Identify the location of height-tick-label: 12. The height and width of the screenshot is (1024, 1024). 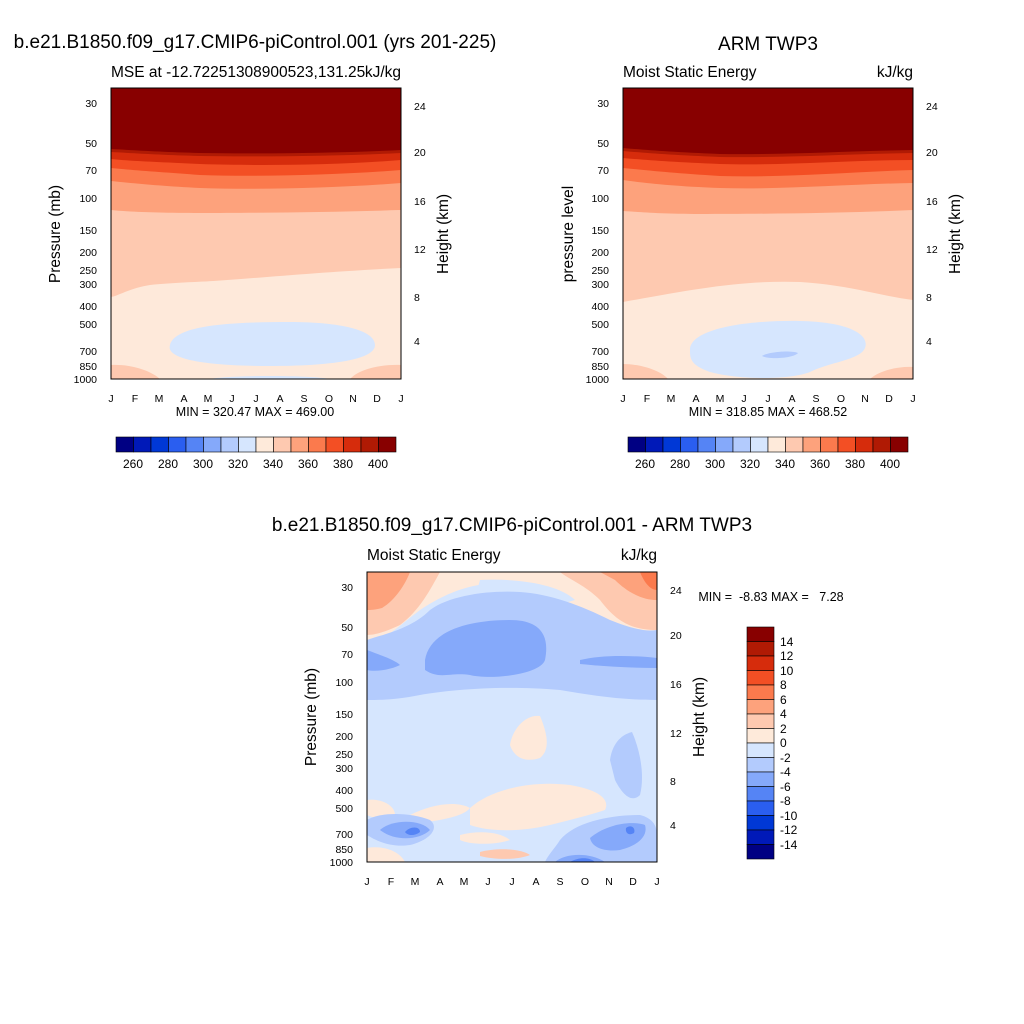
(676, 734).